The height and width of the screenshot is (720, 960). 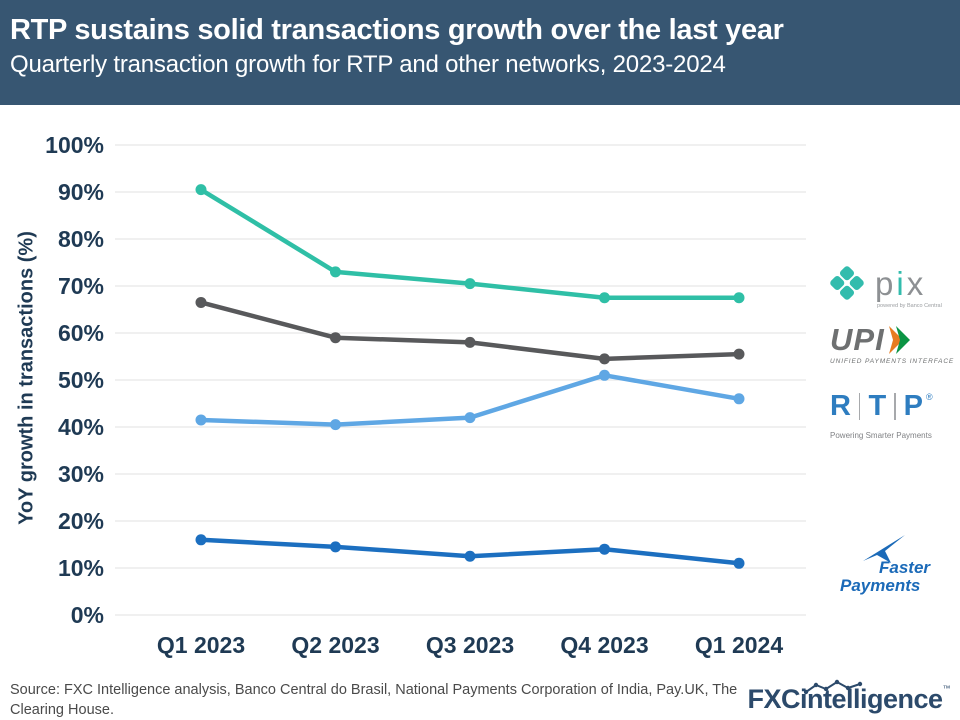 I want to click on y-tick-label: 50%, so click(x=81, y=380).